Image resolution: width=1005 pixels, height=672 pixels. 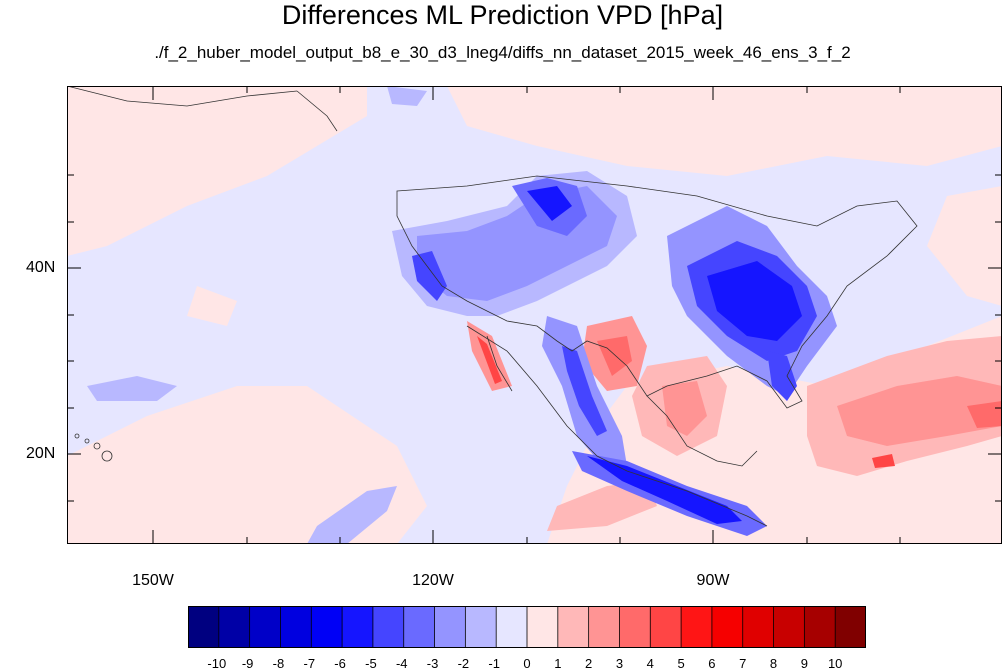 I want to click on colorbar-tick-label: 2, so click(x=589, y=663).